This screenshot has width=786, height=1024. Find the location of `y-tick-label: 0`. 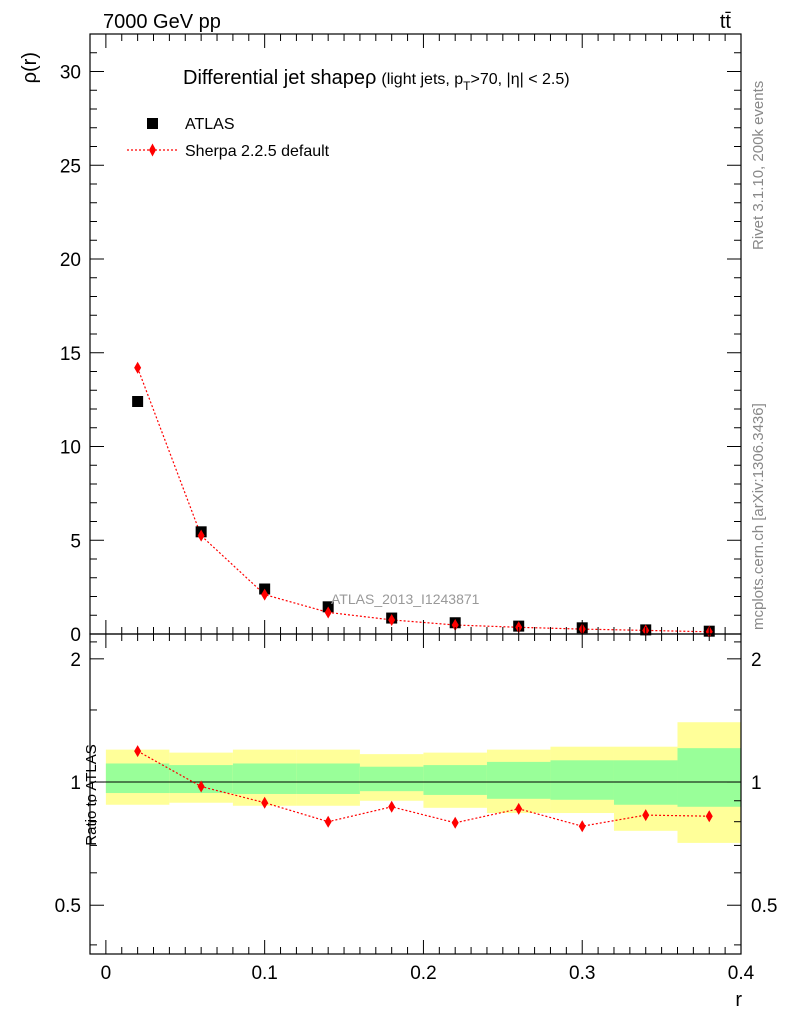

y-tick-label: 0 is located at coordinates (75, 635).